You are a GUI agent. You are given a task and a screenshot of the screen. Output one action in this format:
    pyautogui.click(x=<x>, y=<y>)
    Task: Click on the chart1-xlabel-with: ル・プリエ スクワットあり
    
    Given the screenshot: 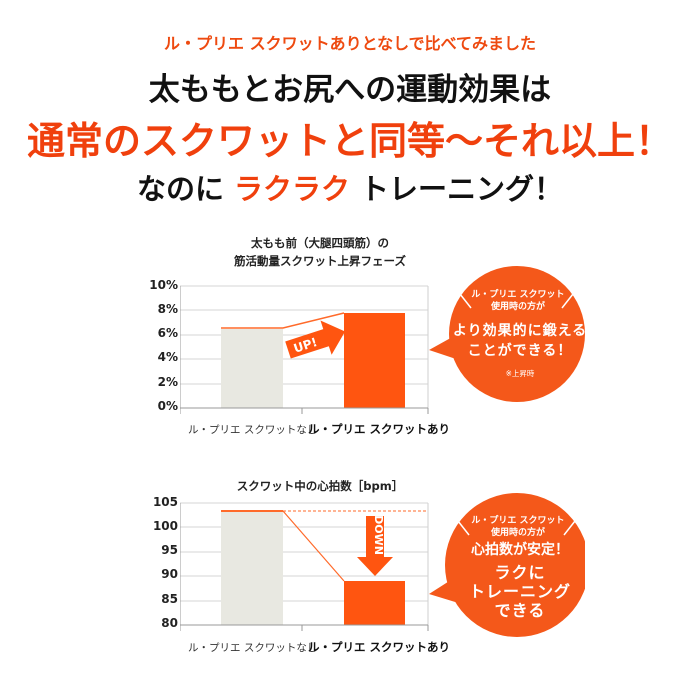 What is the action you would take?
    pyautogui.click(x=379, y=429)
    